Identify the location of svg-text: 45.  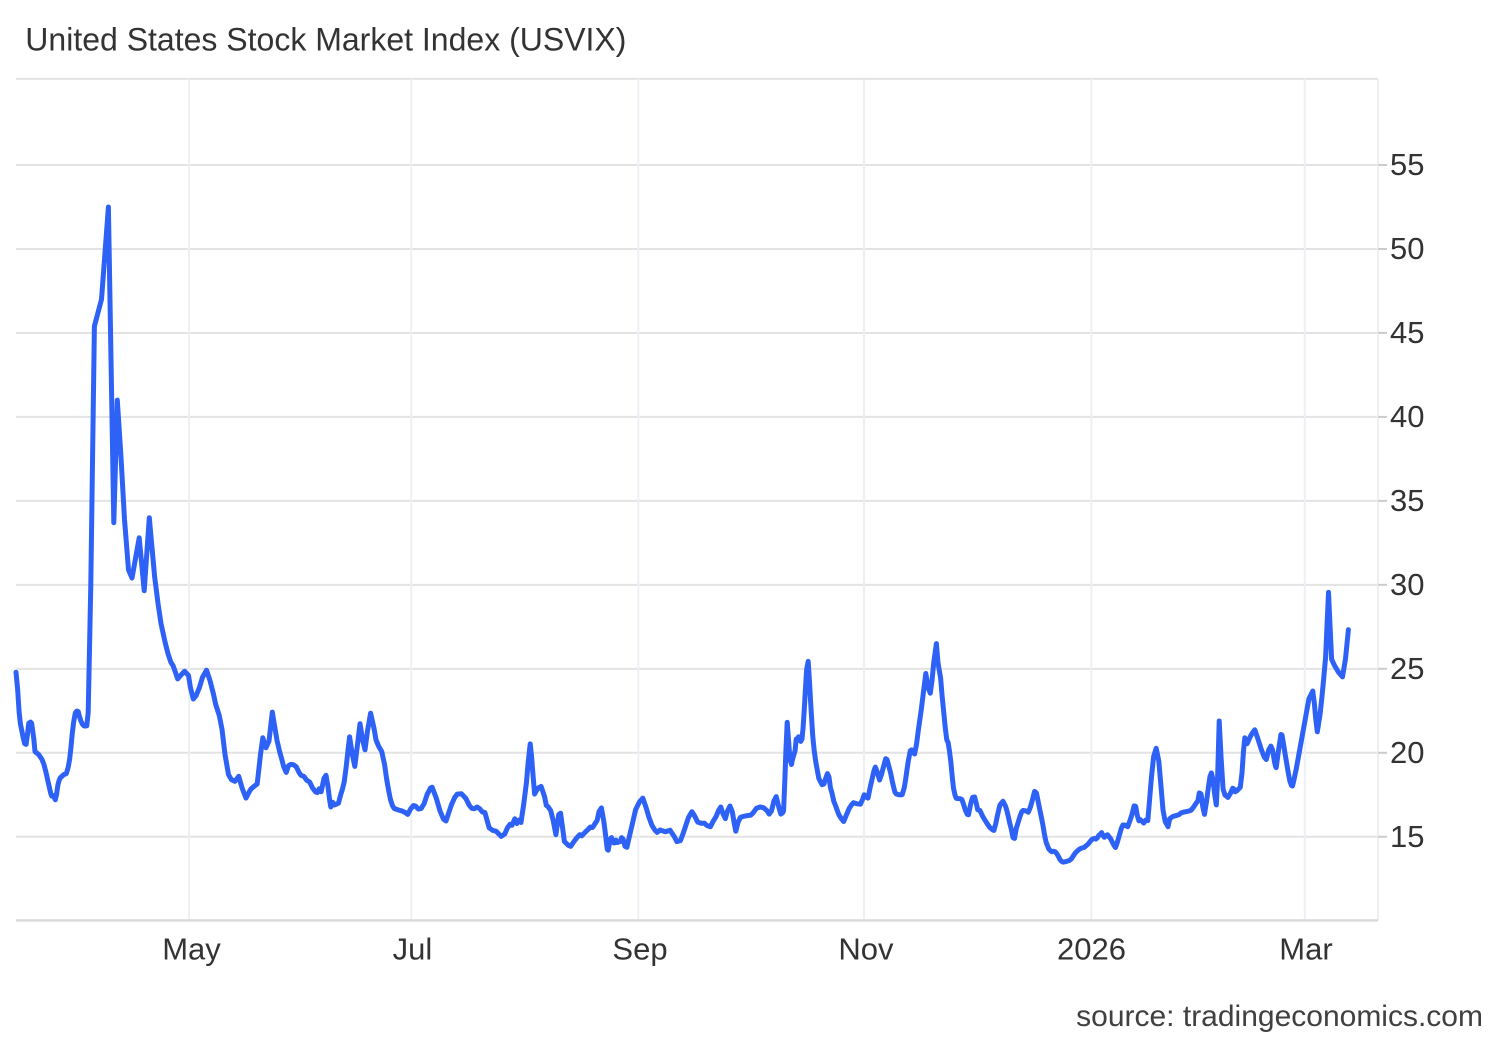
(1407, 332).